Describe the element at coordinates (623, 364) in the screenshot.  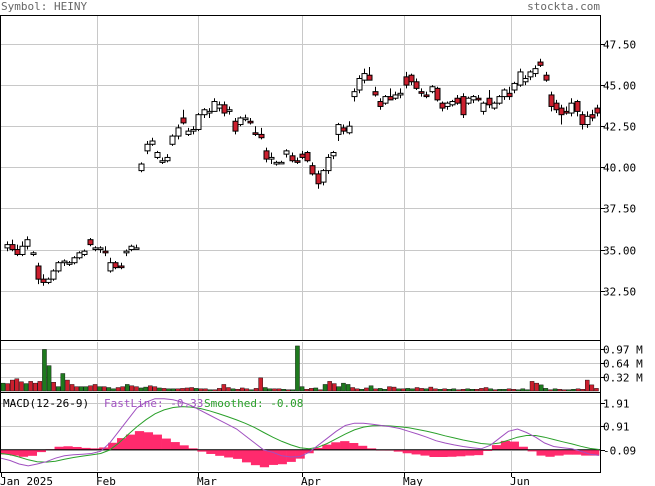
I see `volume-tick-label: 0.64 M` at that location.